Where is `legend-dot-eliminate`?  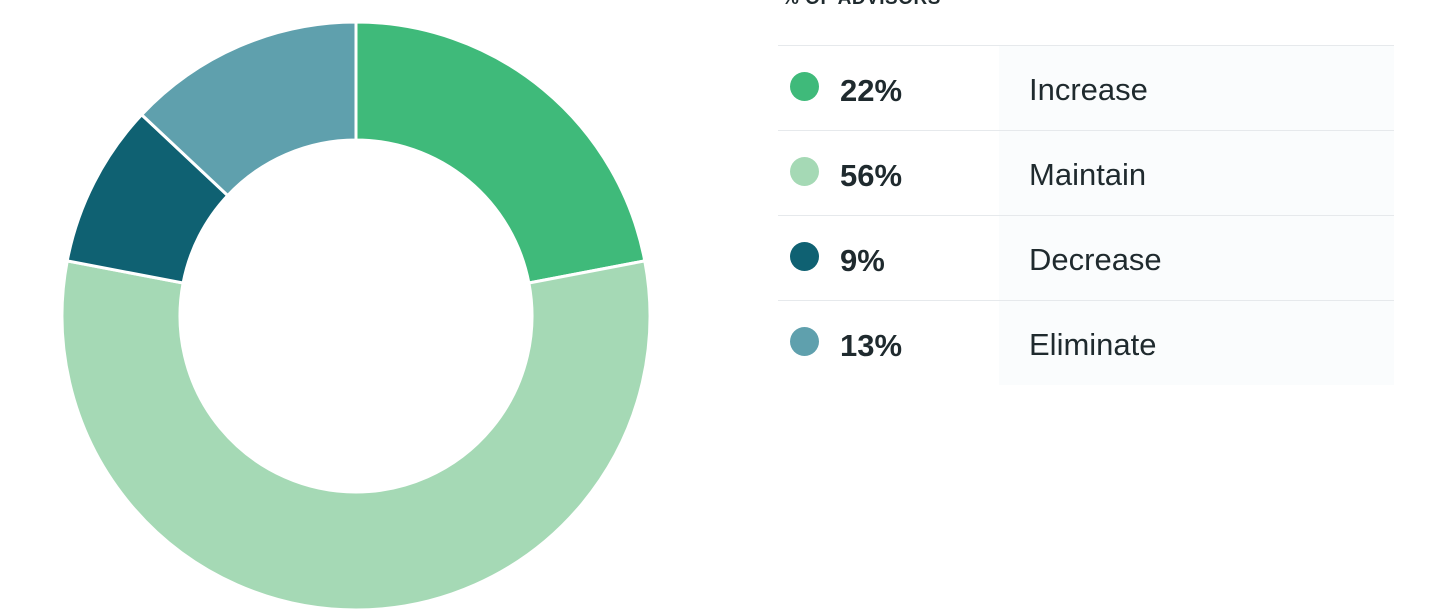 legend-dot-eliminate is located at coordinates (804, 341).